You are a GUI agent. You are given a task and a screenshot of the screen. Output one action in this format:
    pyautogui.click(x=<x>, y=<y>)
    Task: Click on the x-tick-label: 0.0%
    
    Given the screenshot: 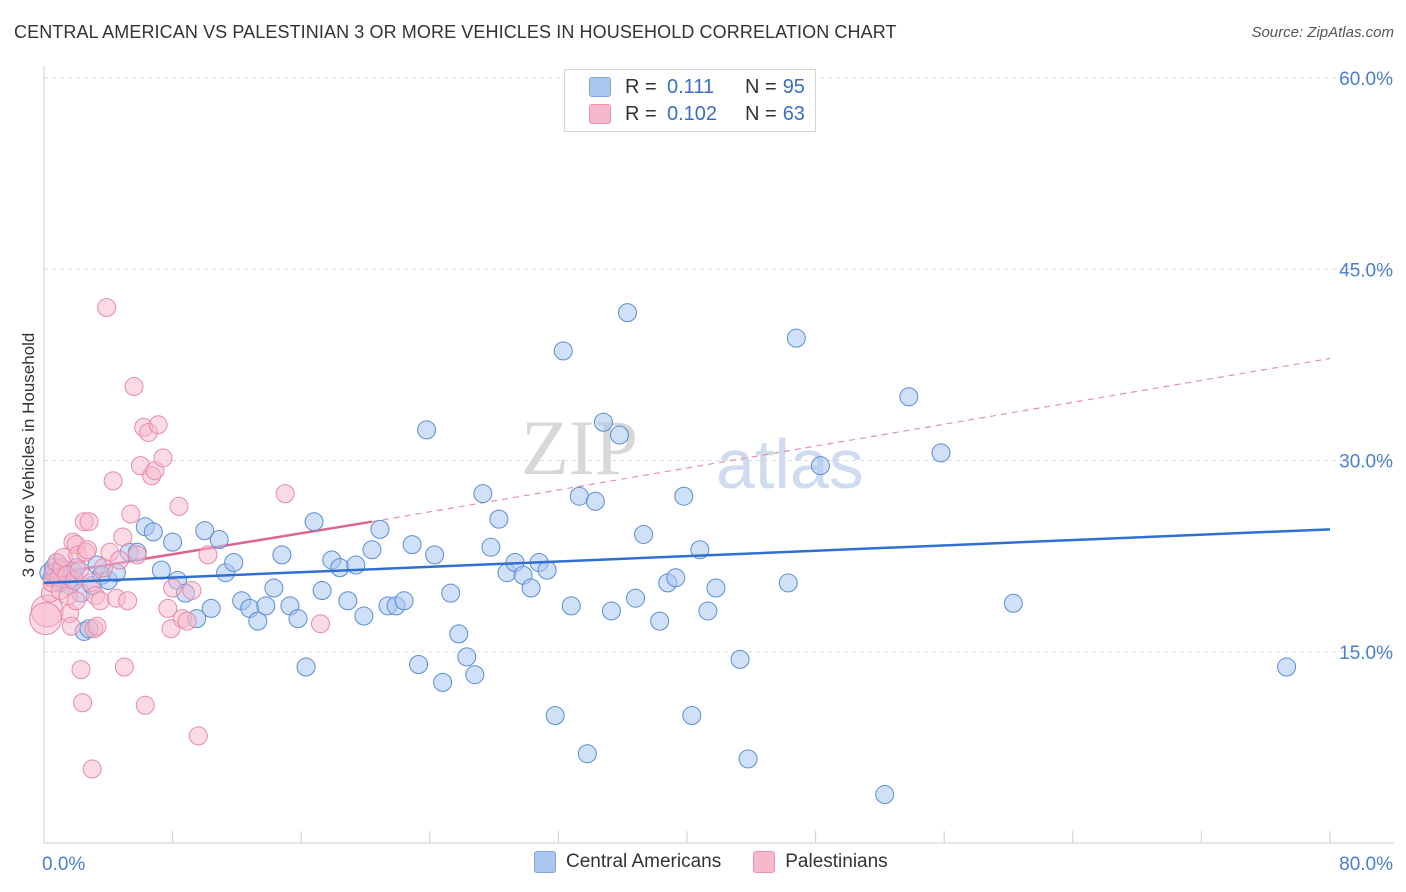 What is the action you would take?
    pyautogui.click(x=63, y=864)
    